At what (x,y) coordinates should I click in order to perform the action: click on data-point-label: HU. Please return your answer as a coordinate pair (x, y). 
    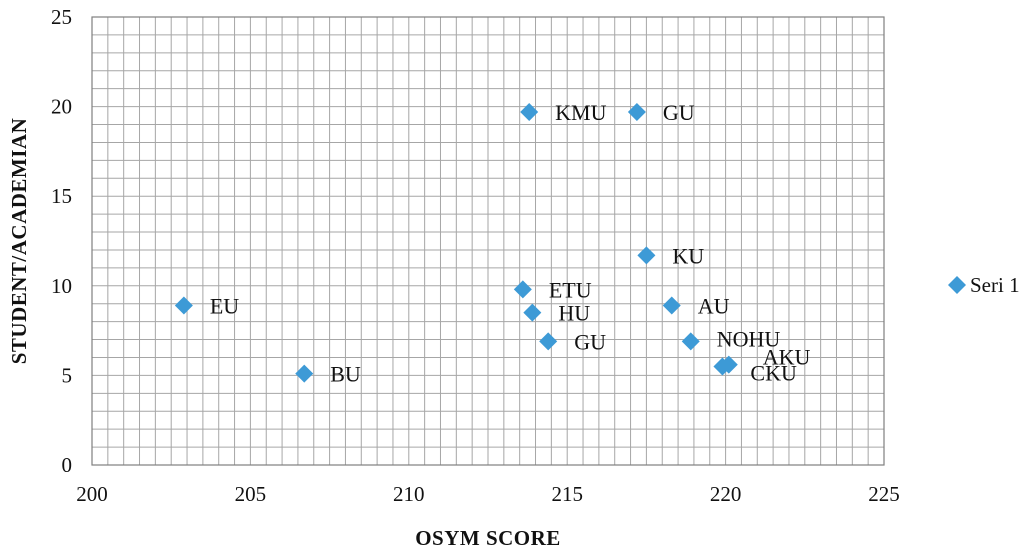
    Looking at the image, I should click on (574, 313).